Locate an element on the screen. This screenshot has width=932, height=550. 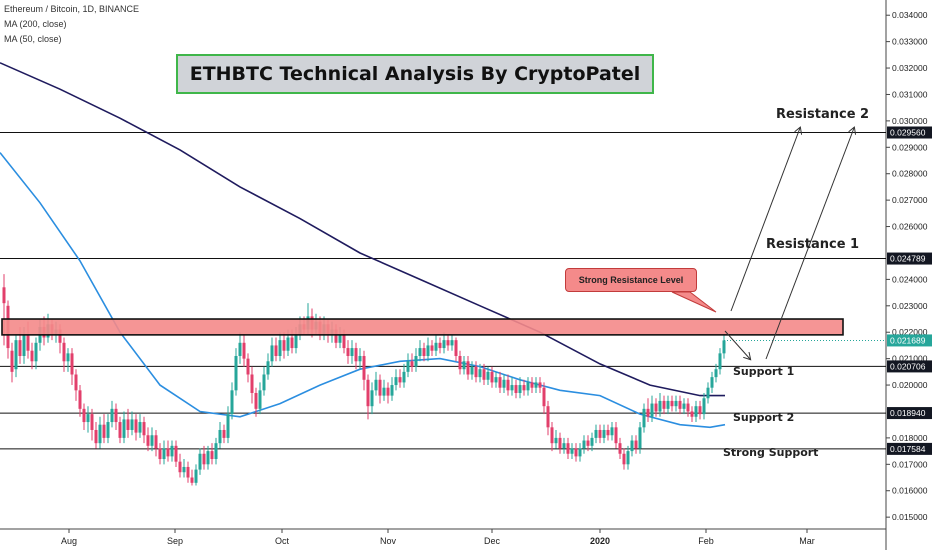
ma50-legend: MA (50, close) is located at coordinates (33, 39).